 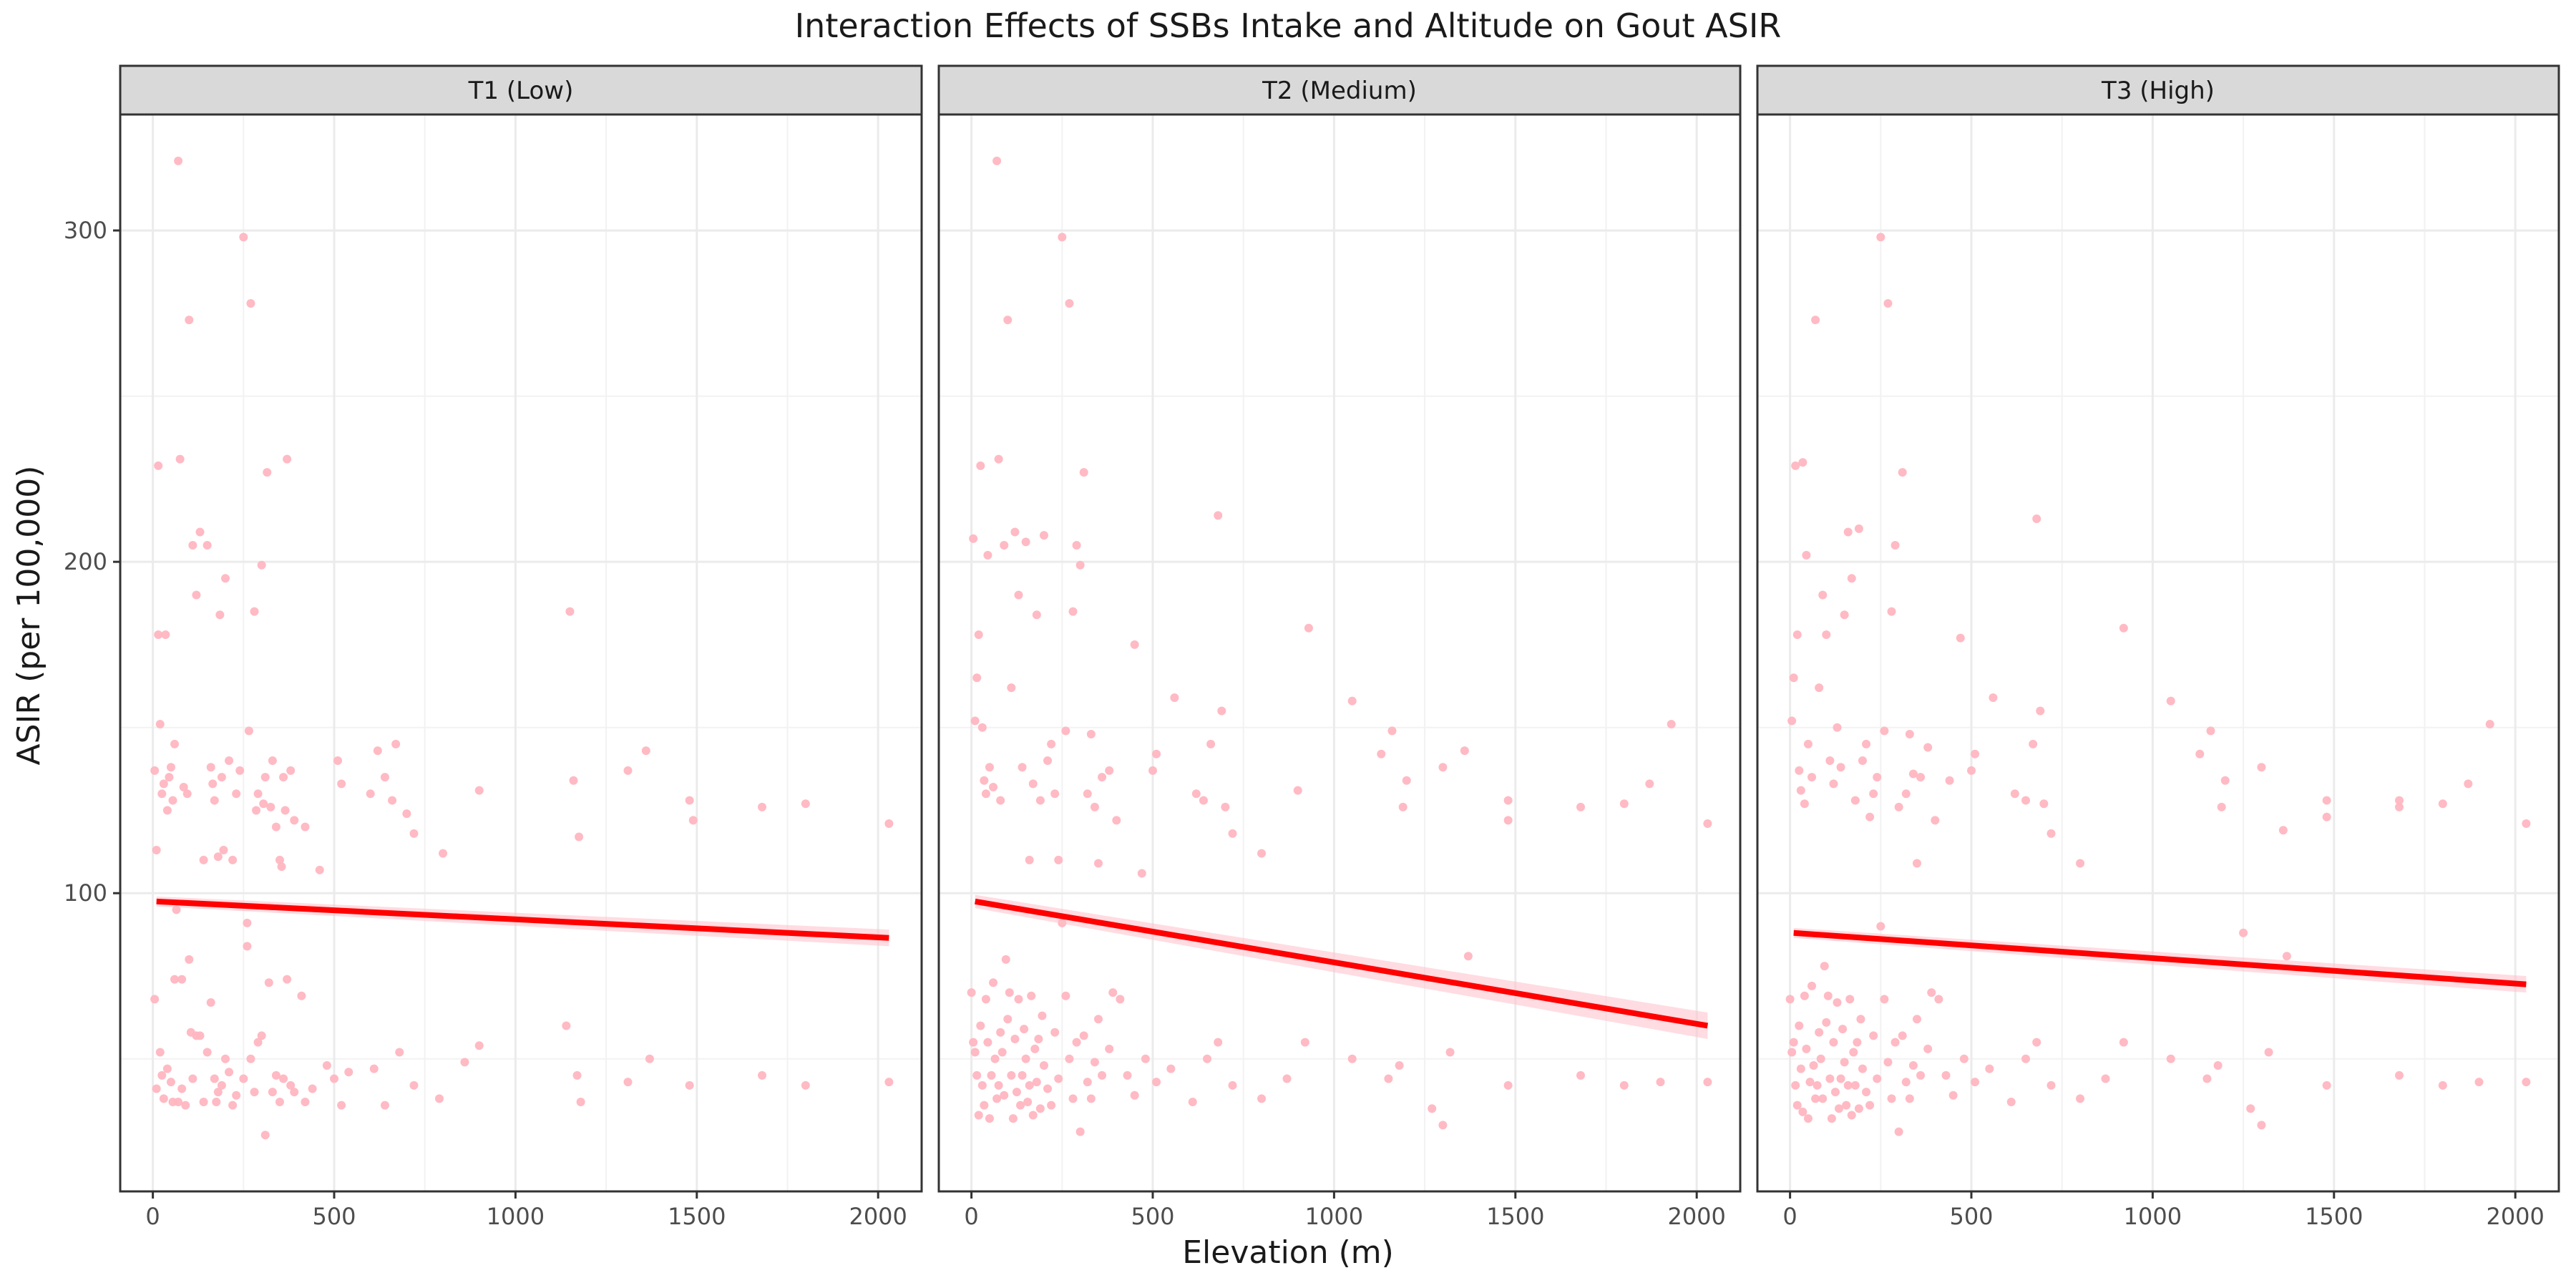 What do you see at coordinates (516, 1216) in the screenshot?
I see `x-tick-label: 1000` at bounding box center [516, 1216].